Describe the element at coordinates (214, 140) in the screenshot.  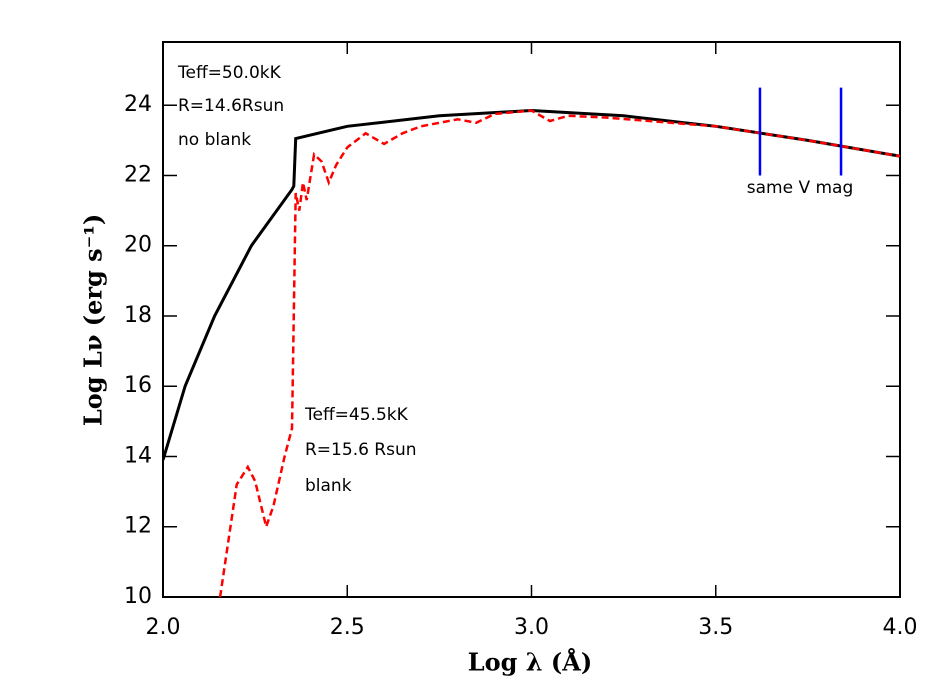
I see `annotation: no blank` at that location.